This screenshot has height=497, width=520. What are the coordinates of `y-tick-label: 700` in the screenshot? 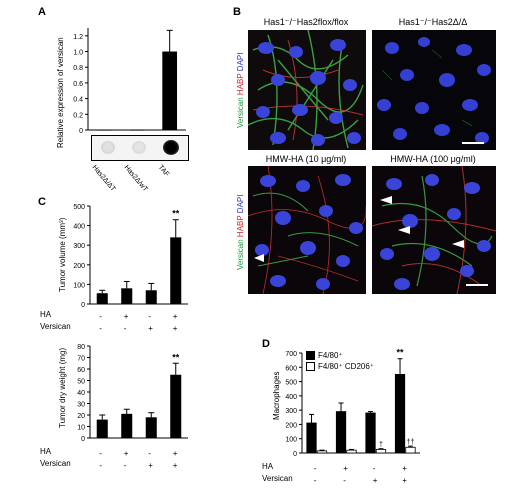 It's located at (291, 354).